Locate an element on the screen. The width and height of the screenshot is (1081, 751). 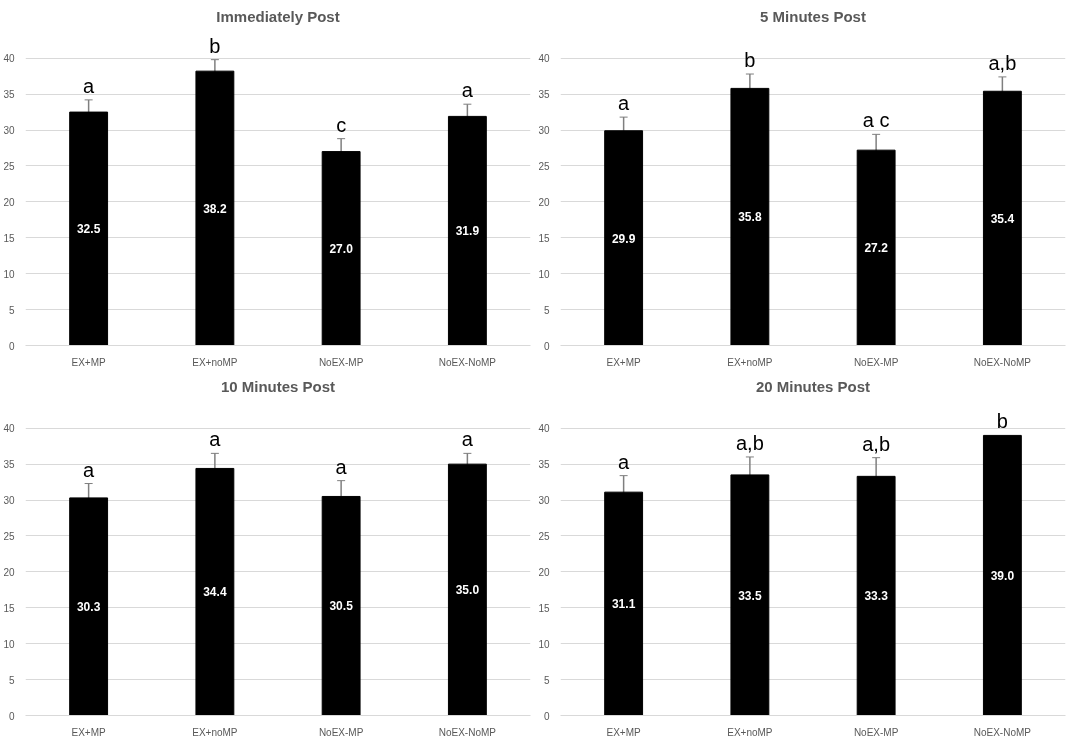
data-label: 35.4 is located at coordinates (1002, 218).